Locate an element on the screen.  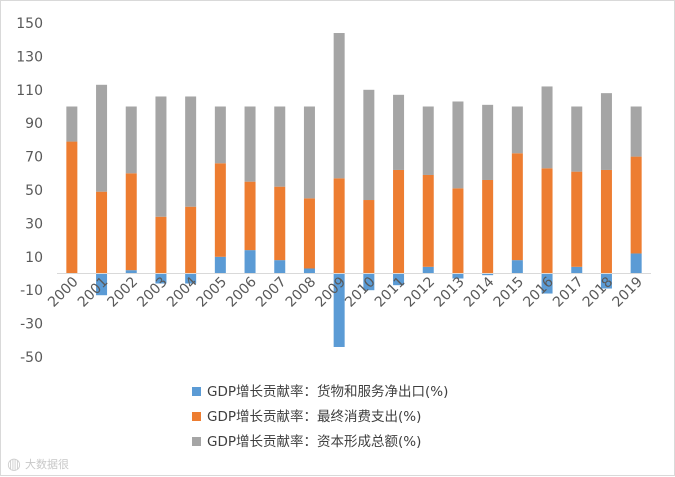
y-tick-label: 70 is located at coordinates (34, 158).